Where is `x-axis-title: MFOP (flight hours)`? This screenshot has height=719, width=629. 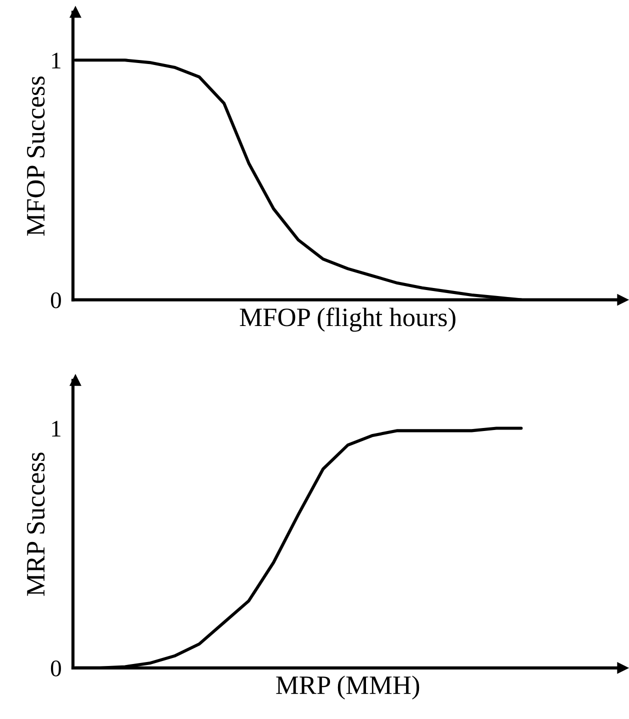
x-axis-title: MFOP (flight hours) is located at coordinates (348, 319).